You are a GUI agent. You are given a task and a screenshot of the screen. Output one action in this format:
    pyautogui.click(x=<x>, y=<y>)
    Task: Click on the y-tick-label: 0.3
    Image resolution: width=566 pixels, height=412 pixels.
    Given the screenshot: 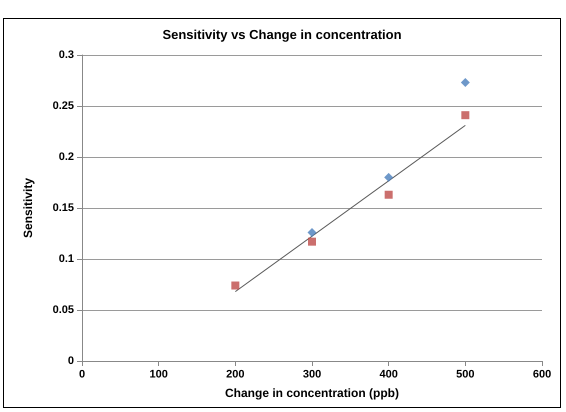 What is the action you would take?
    pyautogui.click(x=66, y=55)
    